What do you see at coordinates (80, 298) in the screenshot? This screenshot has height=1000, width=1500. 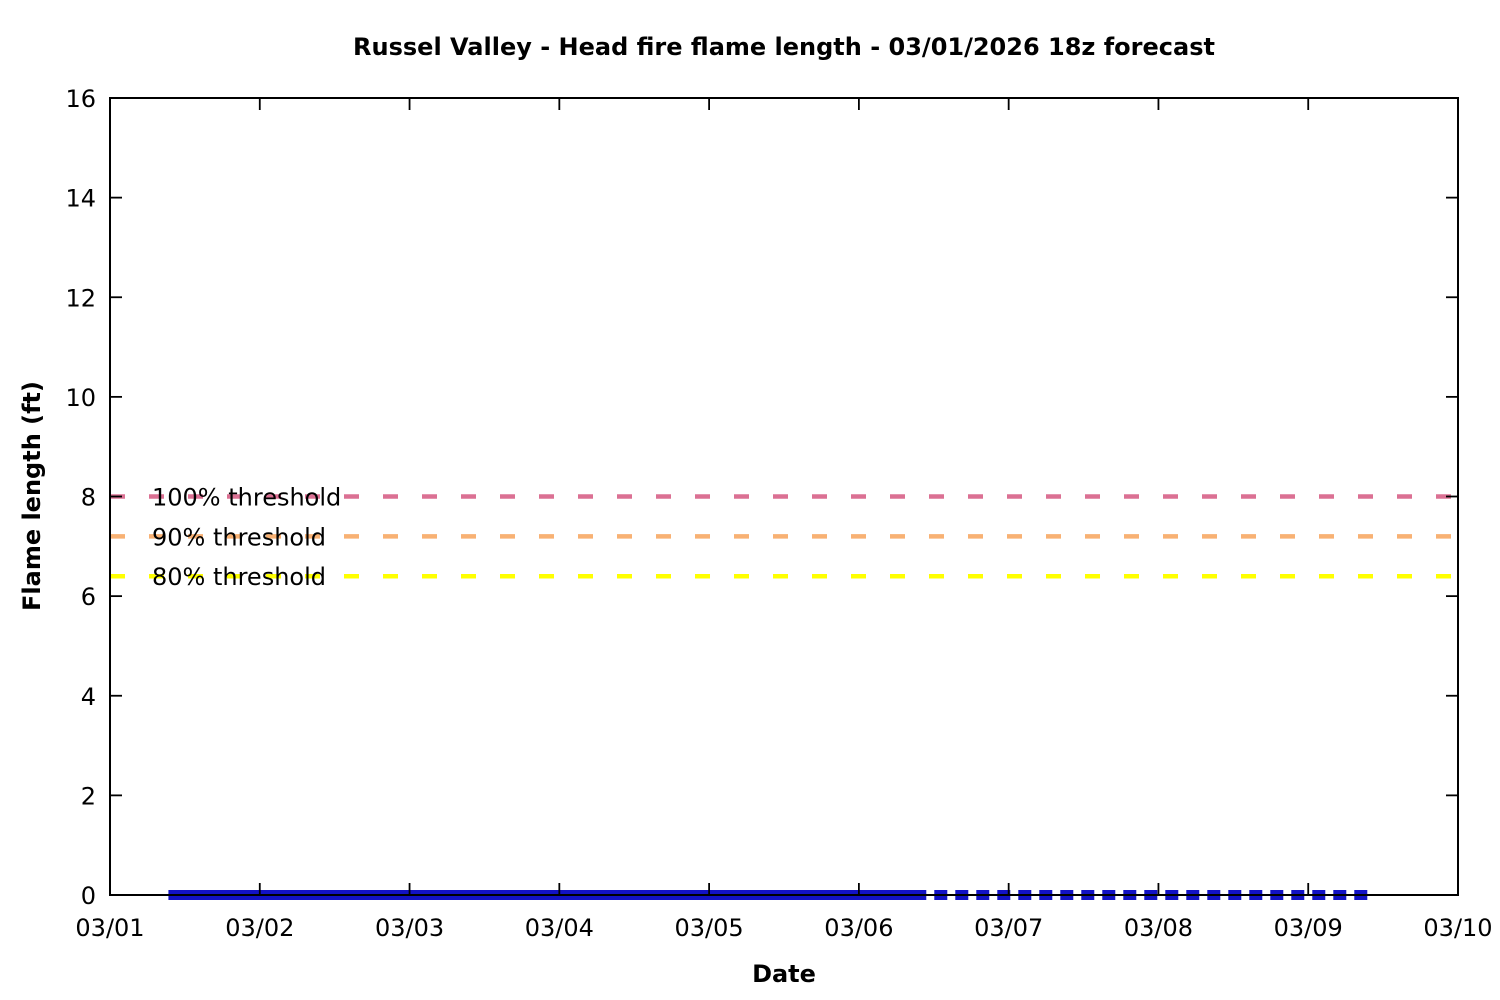 I see `y-tick-label: 12` at bounding box center [80, 298].